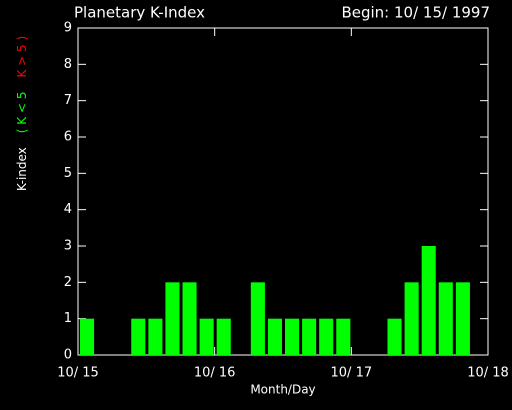  What do you see at coordinates (68, 137) in the screenshot?
I see `y-tick-label: 6` at bounding box center [68, 137].